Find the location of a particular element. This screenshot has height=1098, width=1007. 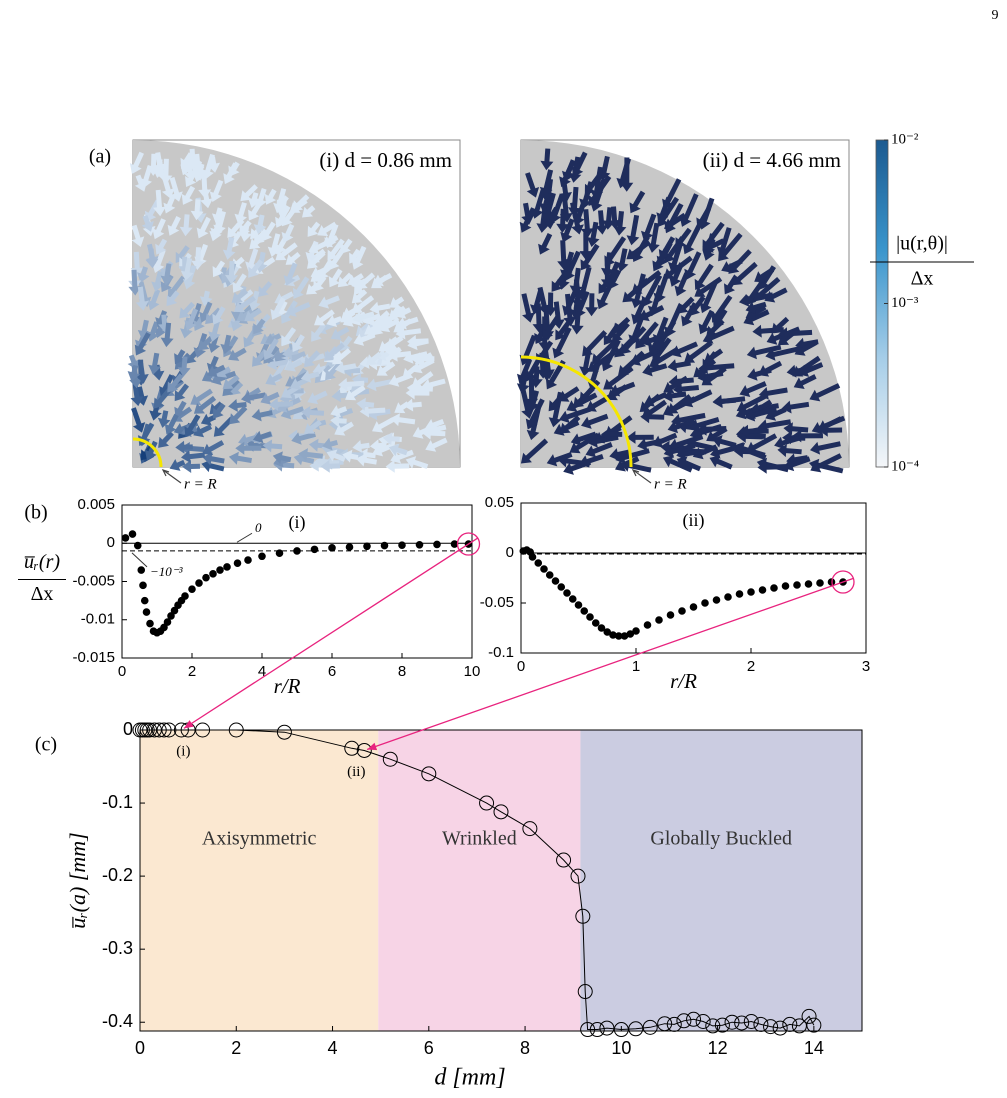

x-tick-label: 6 is located at coordinates (429, 1048).